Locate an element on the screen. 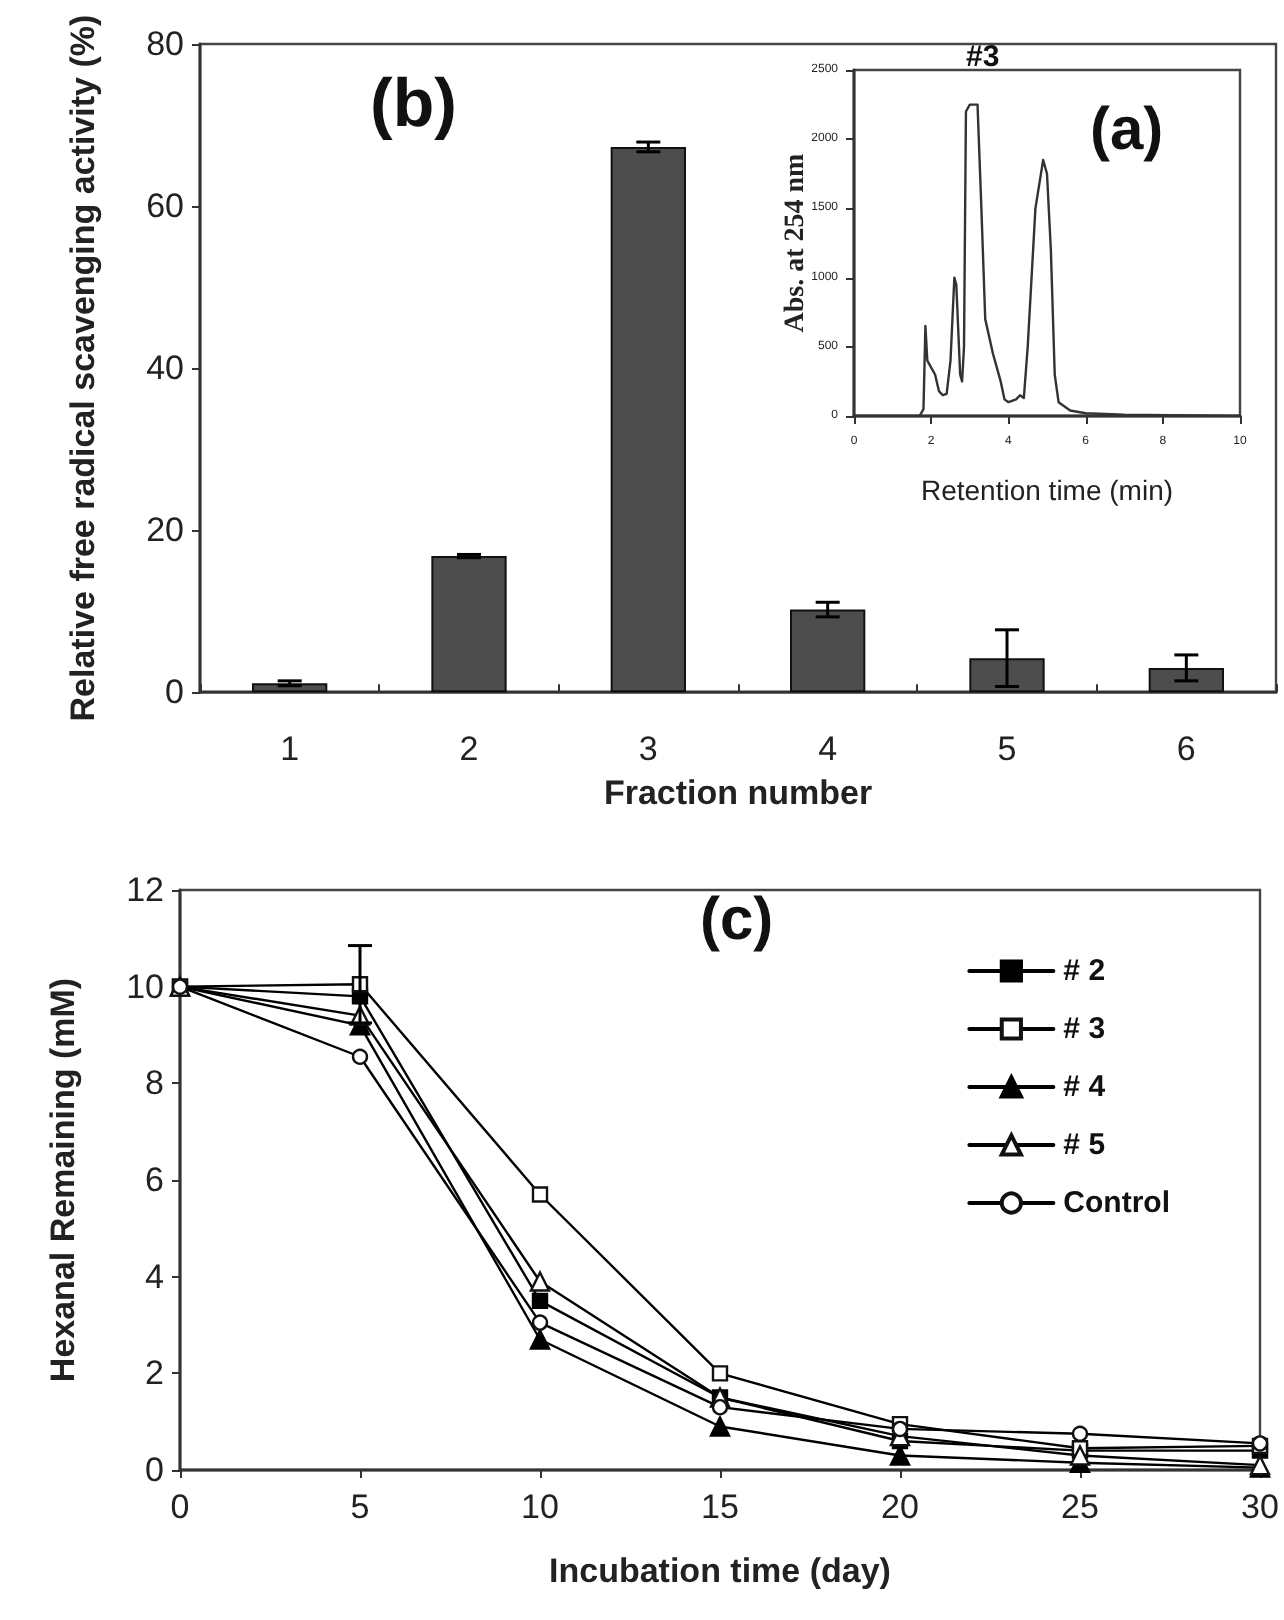  legend-label: # 3 is located at coordinates (1084, 1029).